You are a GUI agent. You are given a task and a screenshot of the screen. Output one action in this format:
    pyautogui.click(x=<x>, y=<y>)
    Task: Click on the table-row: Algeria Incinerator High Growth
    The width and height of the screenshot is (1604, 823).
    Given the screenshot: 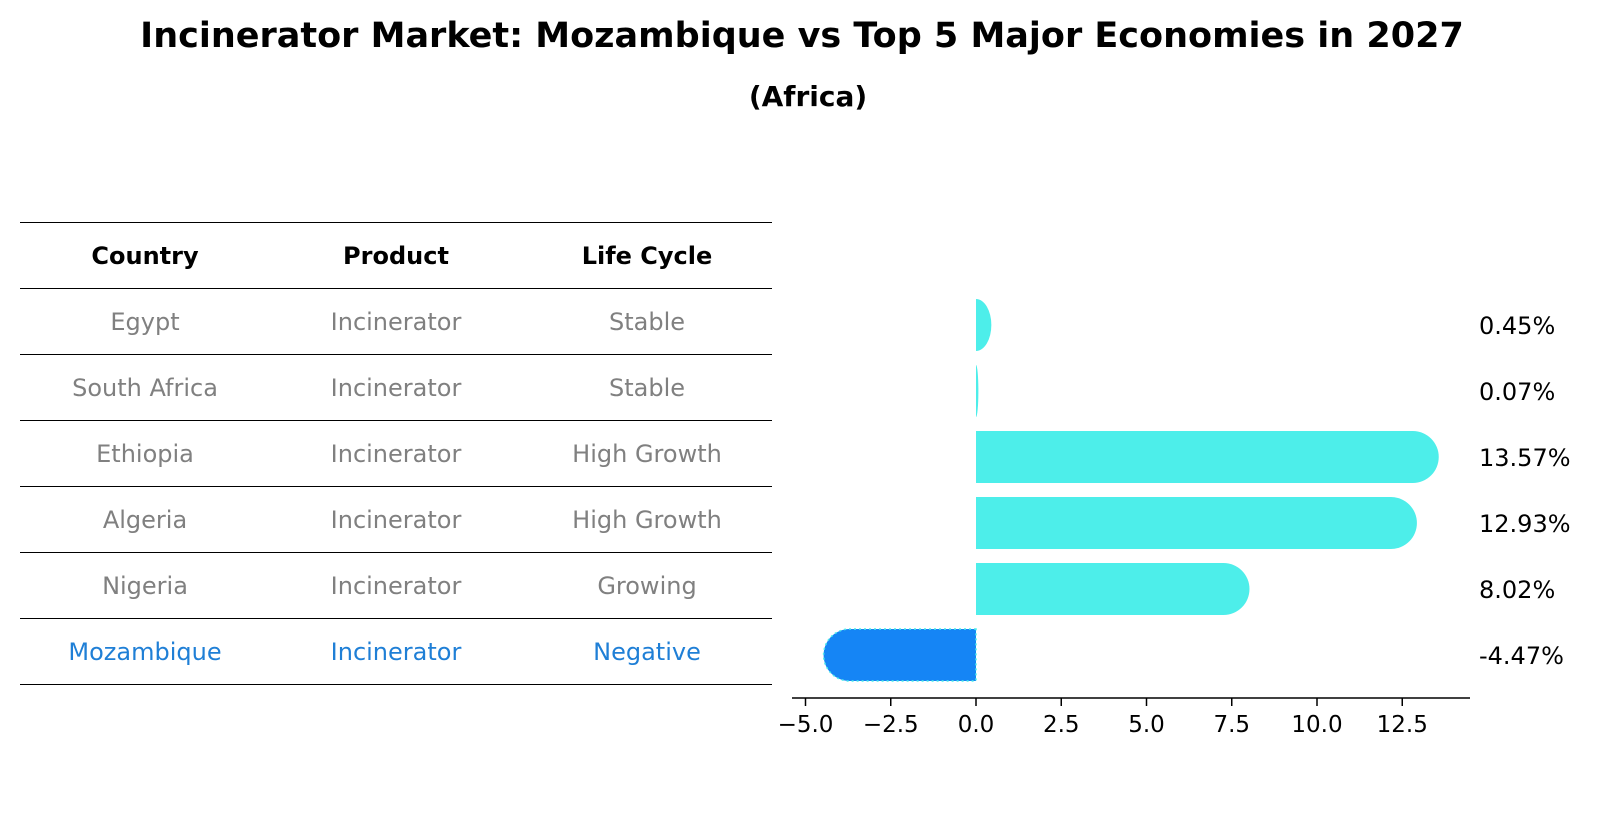 What is the action you would take?
    pyautogui.click(x=396, y=519)
    